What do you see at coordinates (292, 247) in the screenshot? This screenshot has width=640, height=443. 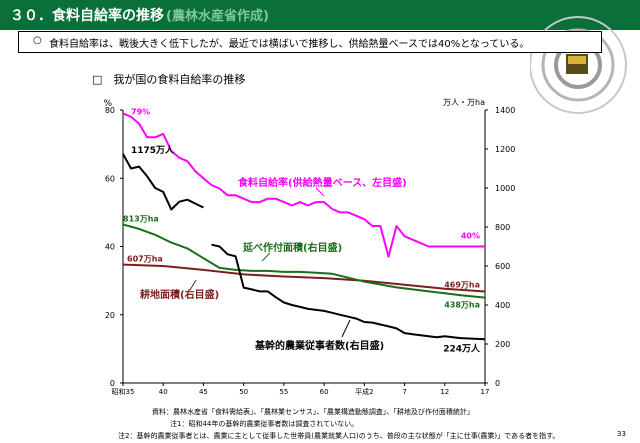 I see `cropped-series-name: 延べ作付面積(右目盛)` at bounding box center [292, 247].